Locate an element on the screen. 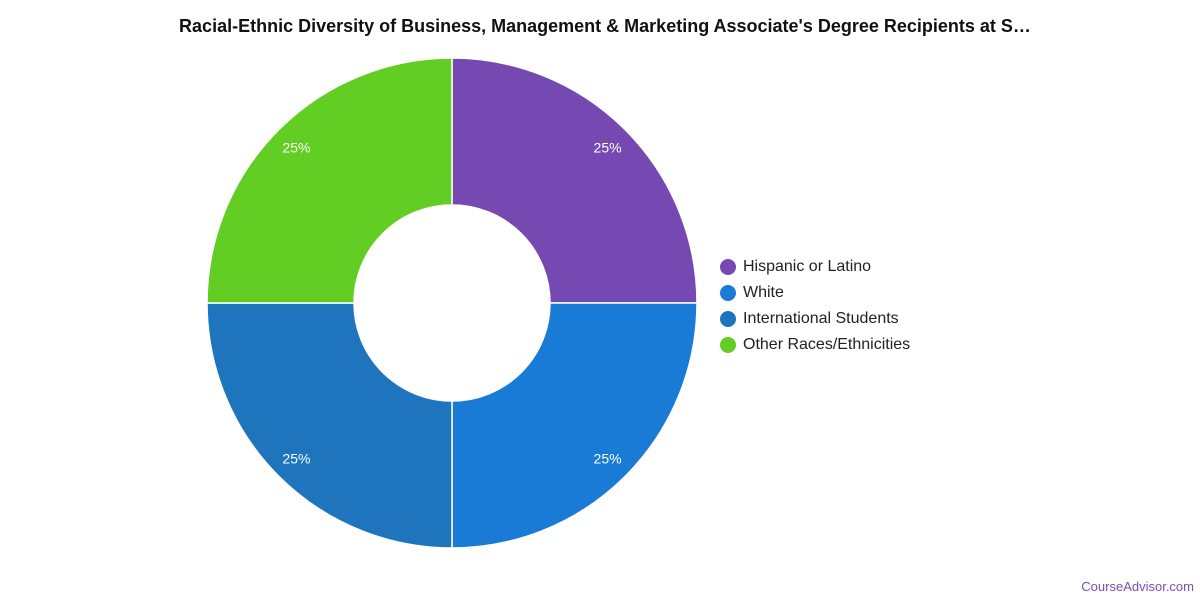  source-credit: CourseAdvisor.com is located at coordinates (1137, 586).